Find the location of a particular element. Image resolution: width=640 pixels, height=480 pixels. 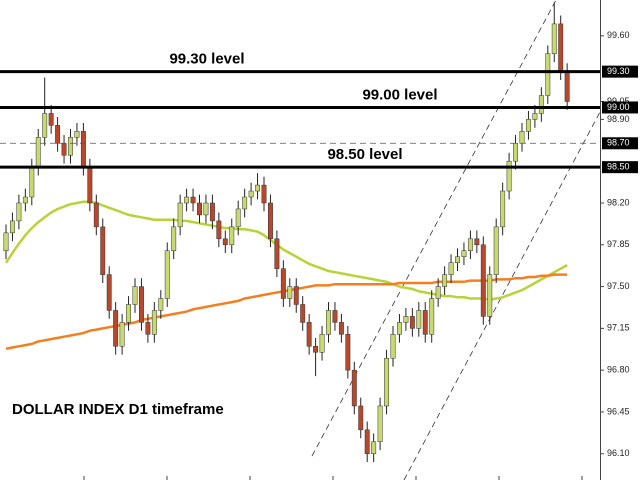

price-tag-label: 98.70 is located at coordinates (618, 143).